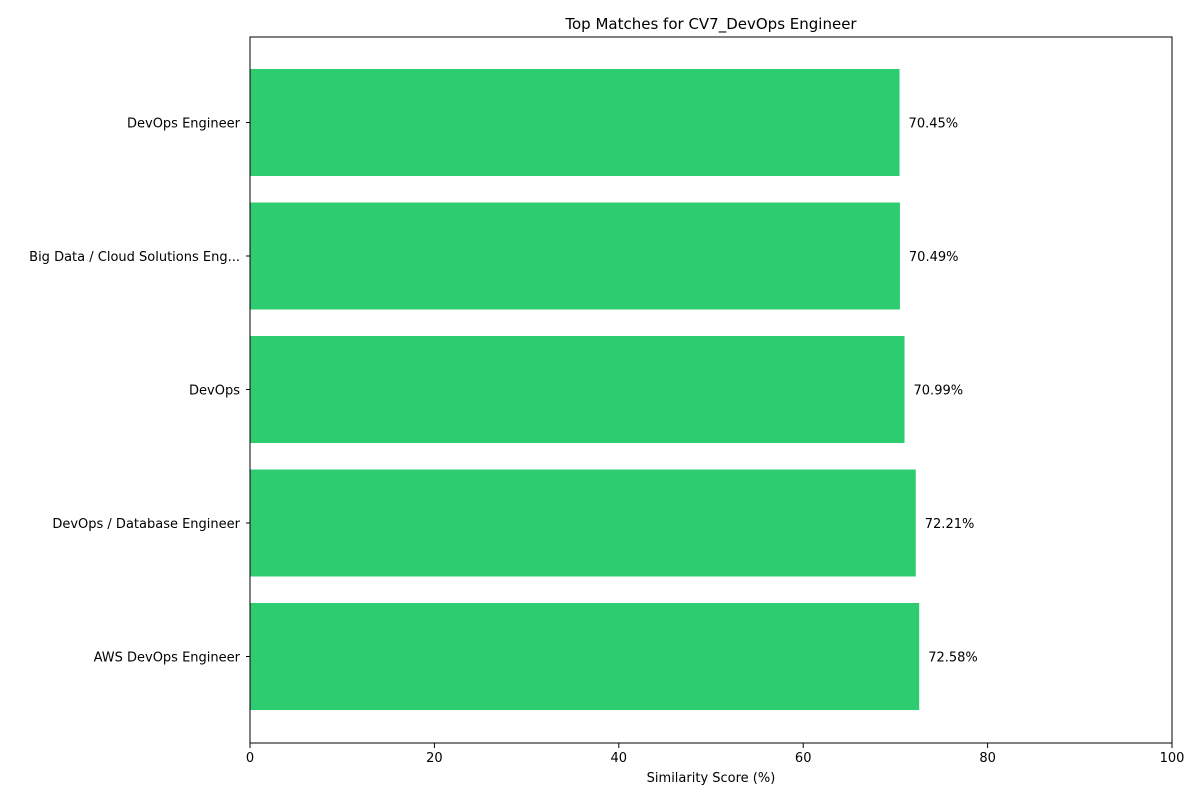  I want to click on data-label: 72.58%, so click(953, 658).